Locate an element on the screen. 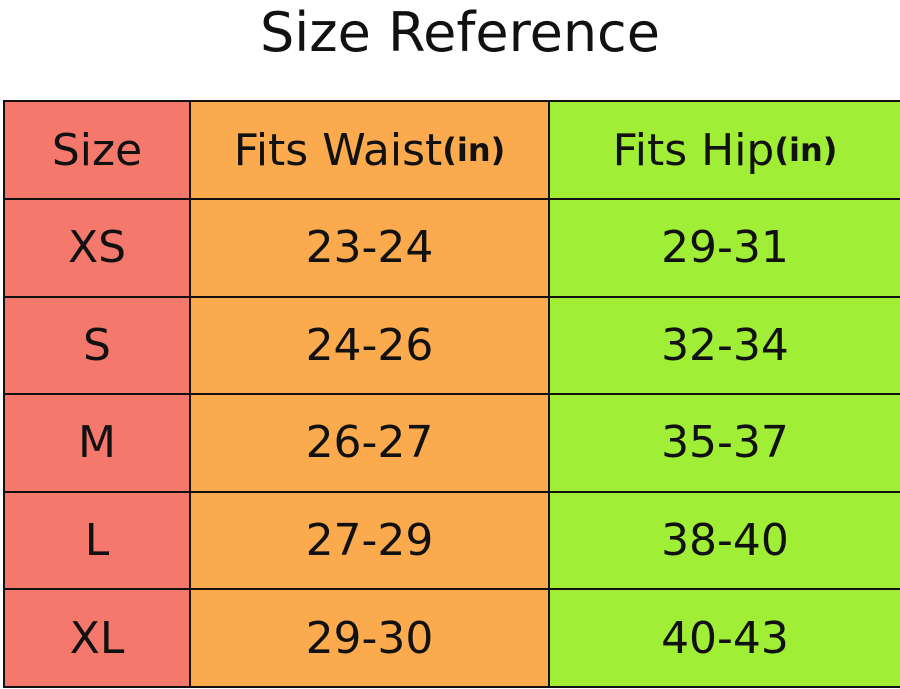  table-cell: S is located at coordinates (97, 345).